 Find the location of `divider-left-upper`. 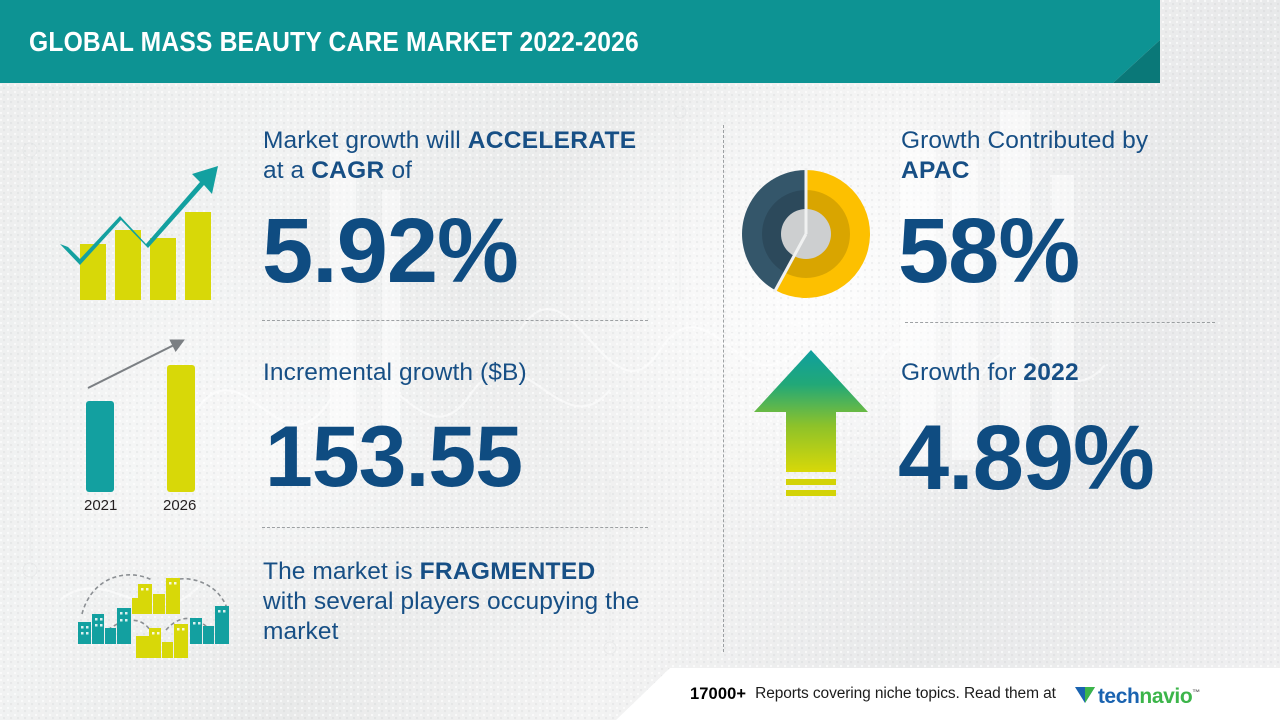

divider-left-upper is located at coordinates (455, 320).